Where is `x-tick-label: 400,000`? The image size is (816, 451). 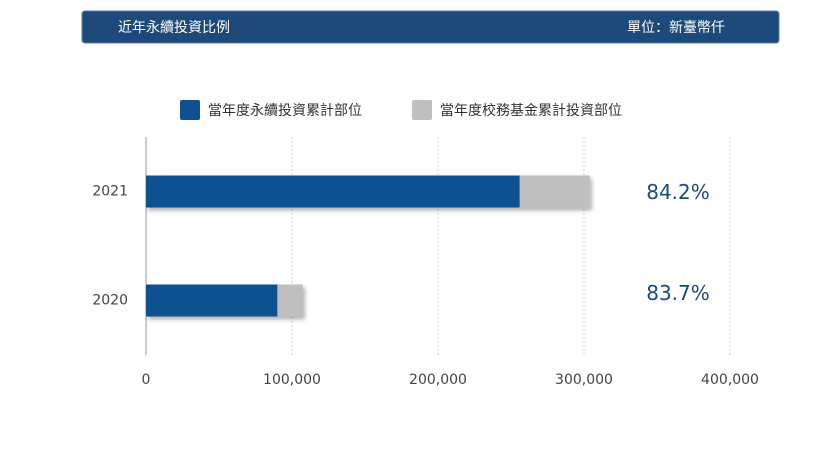 x-tick-label: 400,000 is located at coordinates (730, 380).